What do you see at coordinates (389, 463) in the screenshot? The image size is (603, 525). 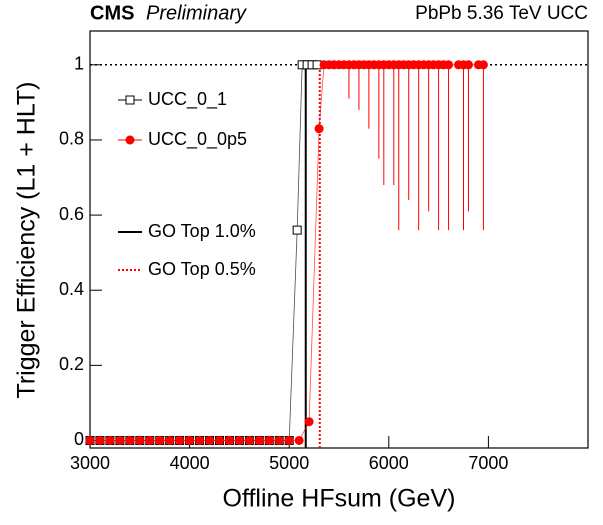 I see `x-tick-label: 6000` at bounding box center [389, 463].